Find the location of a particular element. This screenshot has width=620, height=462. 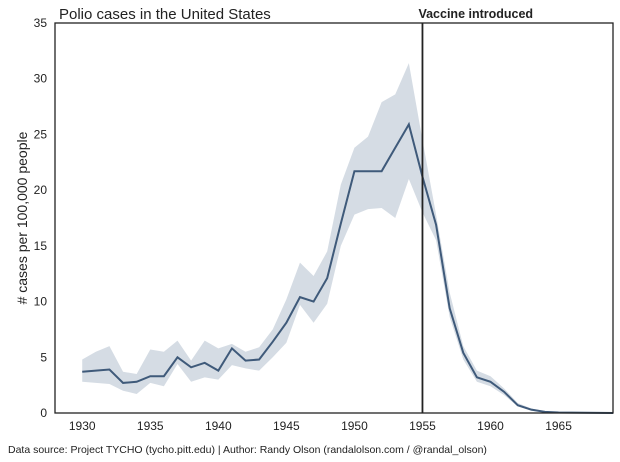

y-axis-label: # cases per 100,000 people is located at coordinates (22, 217).